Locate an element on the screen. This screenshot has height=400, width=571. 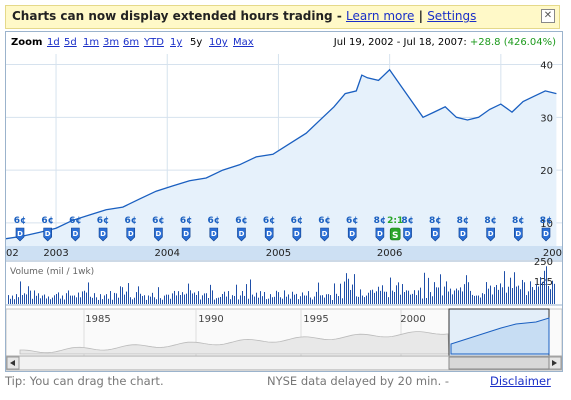
settings-link: Settings is located at coordinates (452, 16).